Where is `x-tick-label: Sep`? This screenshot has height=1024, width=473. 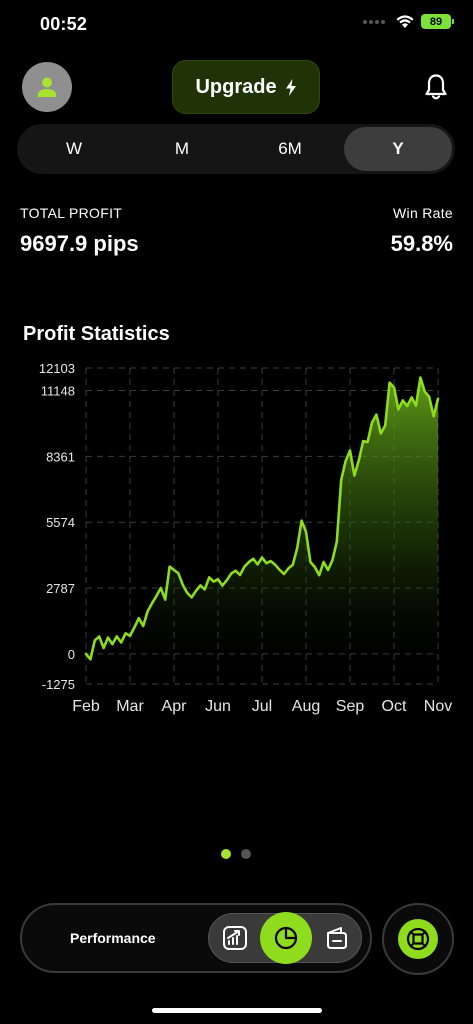
x-tick-label: Sep is located at coordinates (350, 706).